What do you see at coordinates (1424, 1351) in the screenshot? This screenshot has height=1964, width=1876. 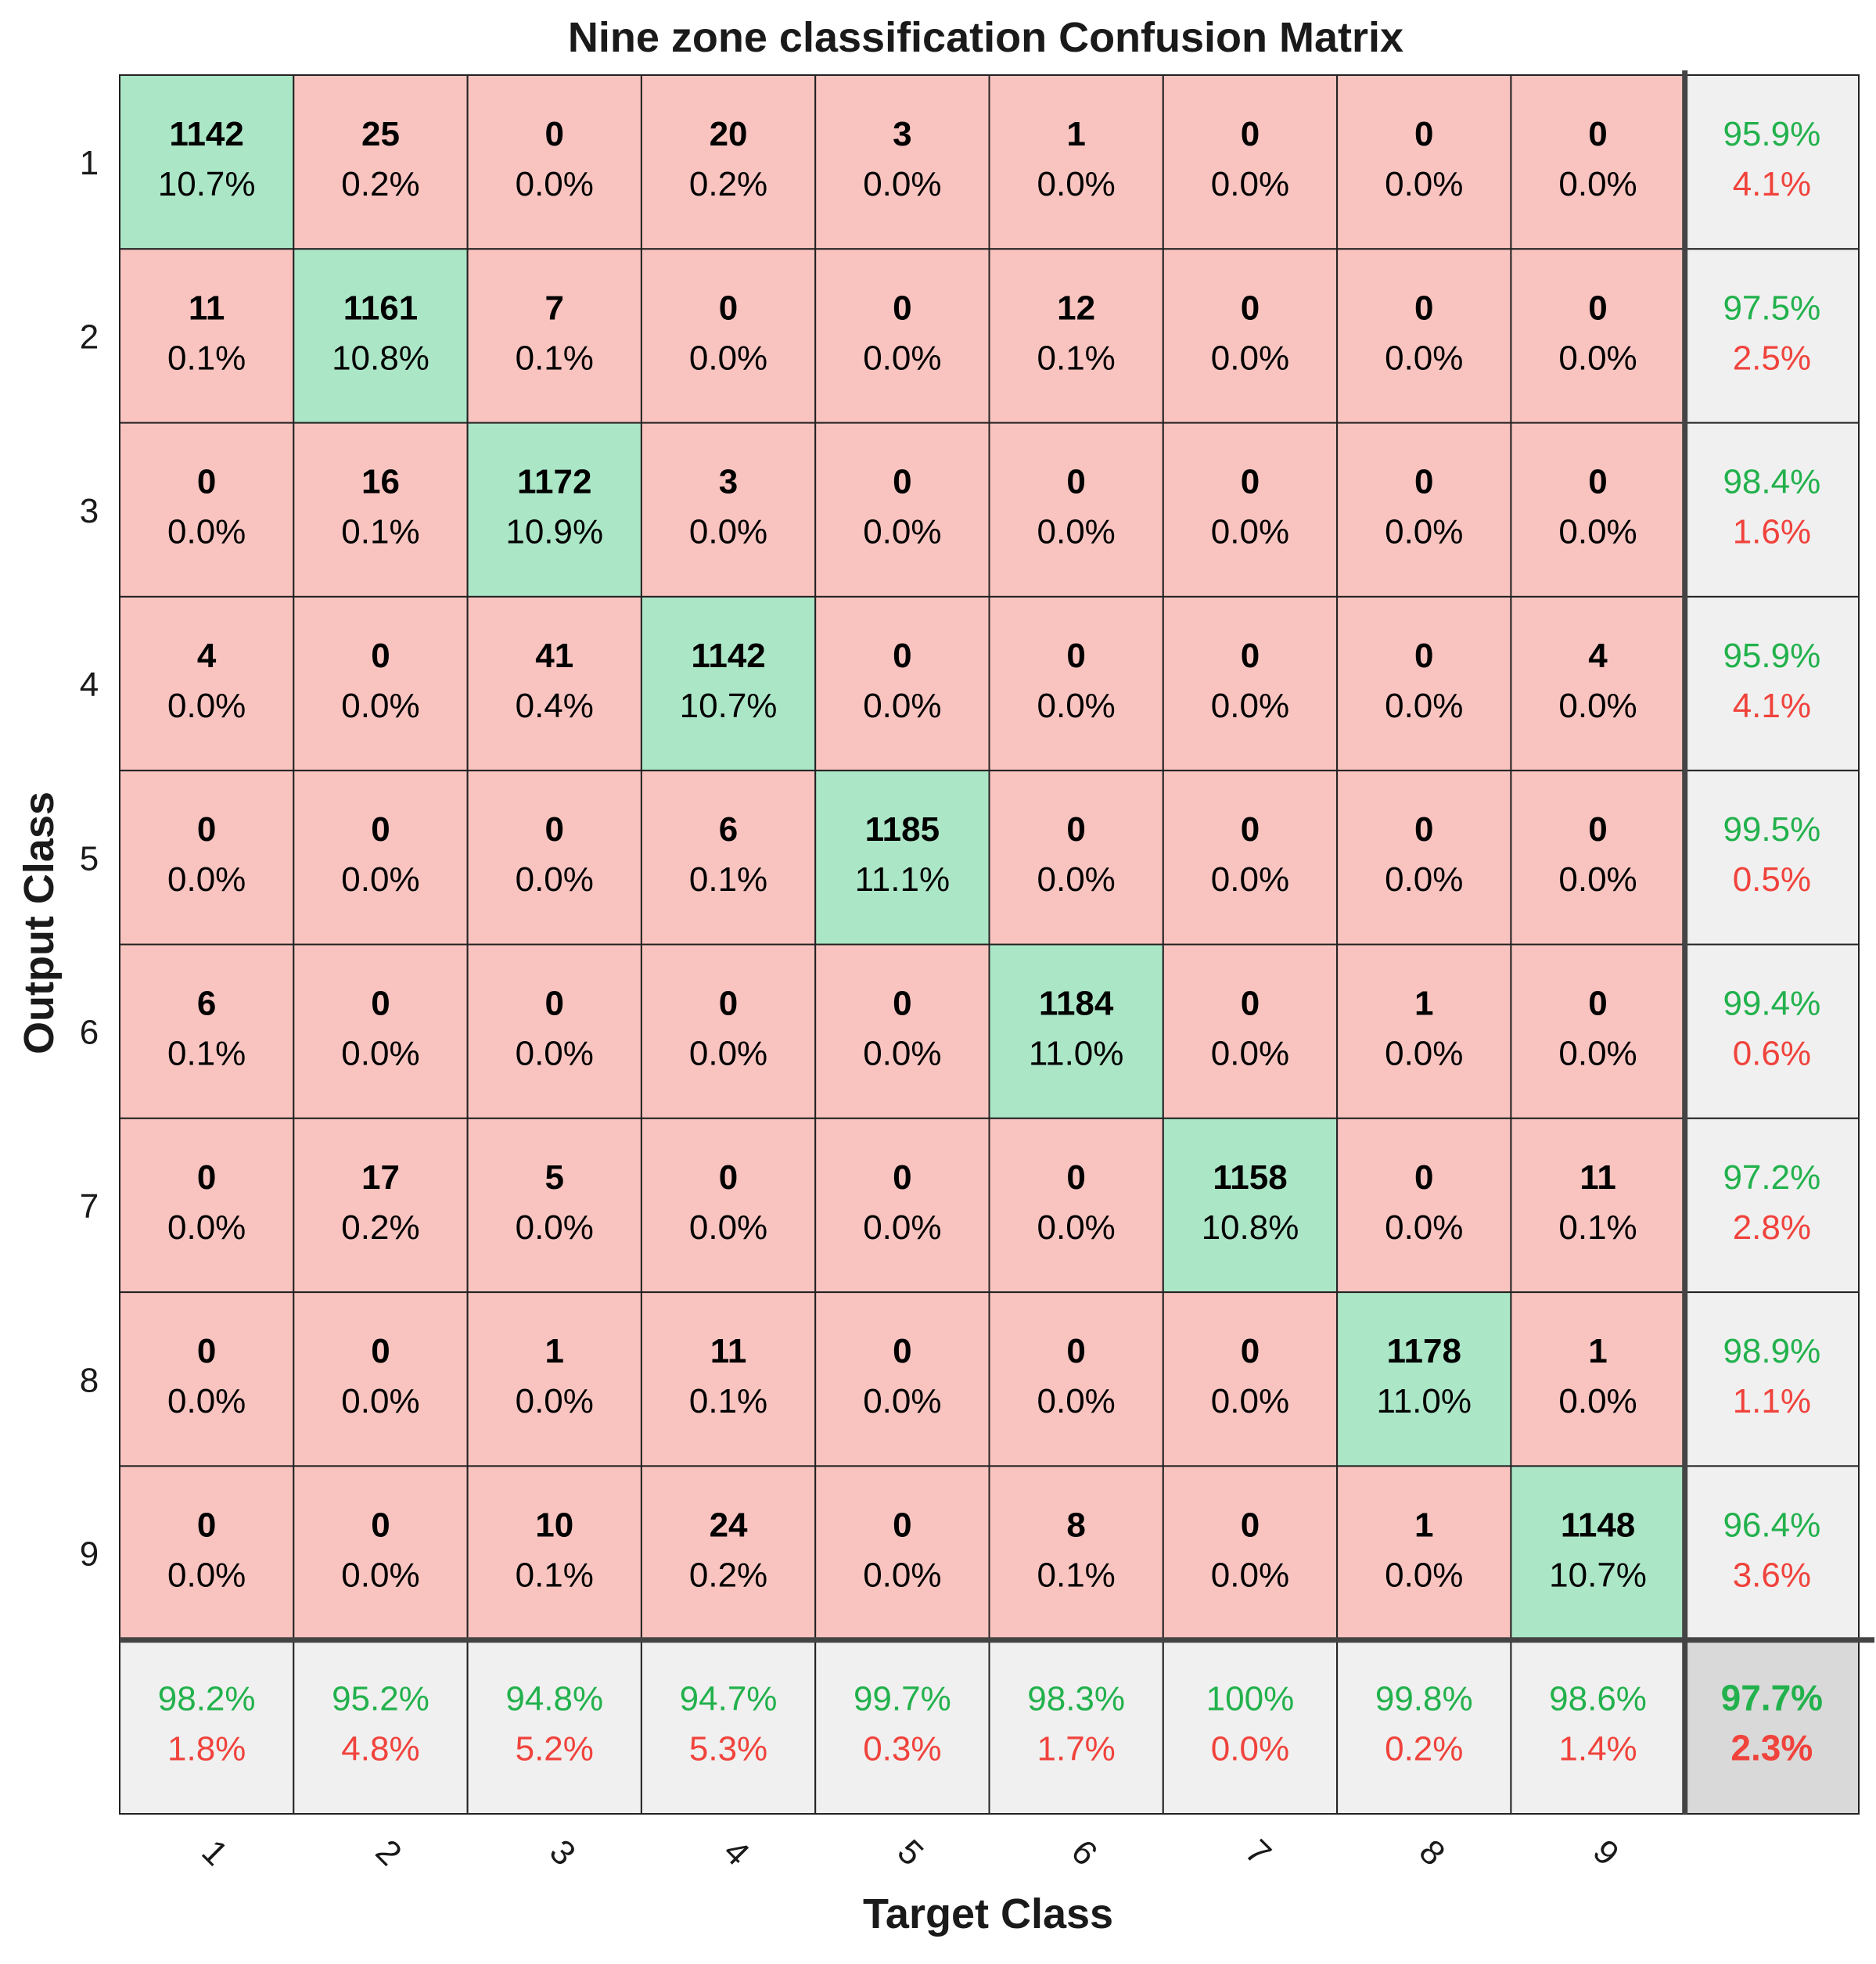 I see `cell-count: 1178` at bounding box center [1424, 1351].